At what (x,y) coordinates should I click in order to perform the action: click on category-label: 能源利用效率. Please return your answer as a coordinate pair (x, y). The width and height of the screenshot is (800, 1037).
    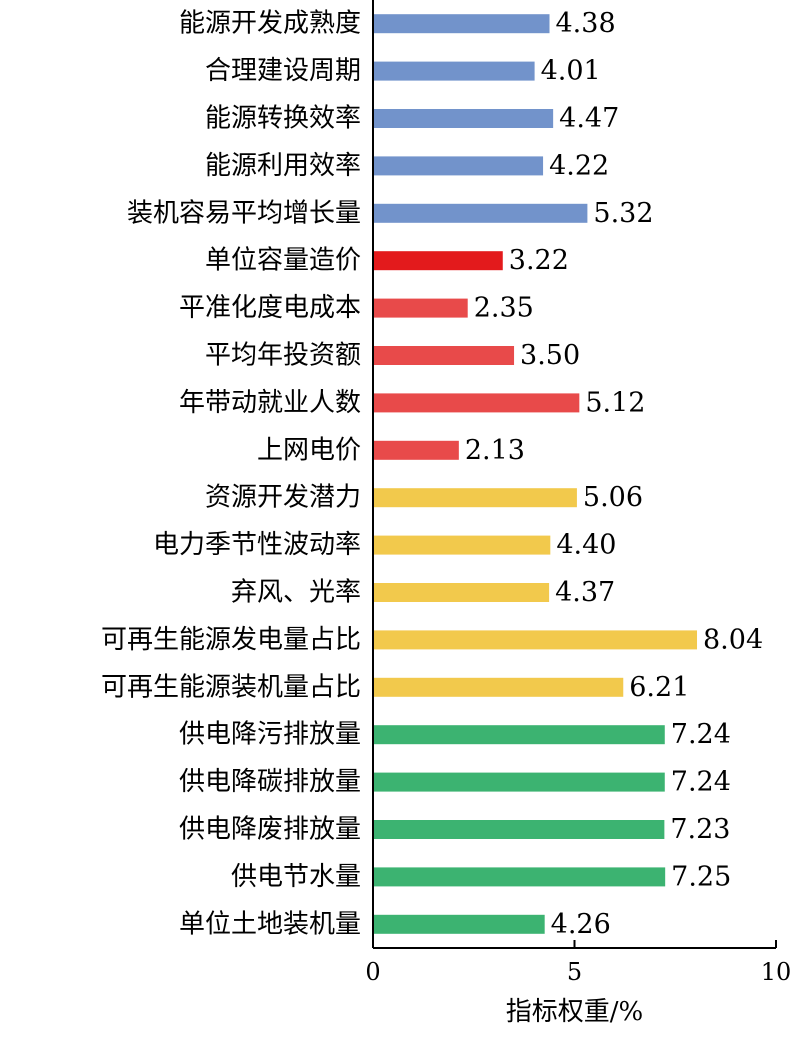
    Looking at the image, I should click on (283, 166).